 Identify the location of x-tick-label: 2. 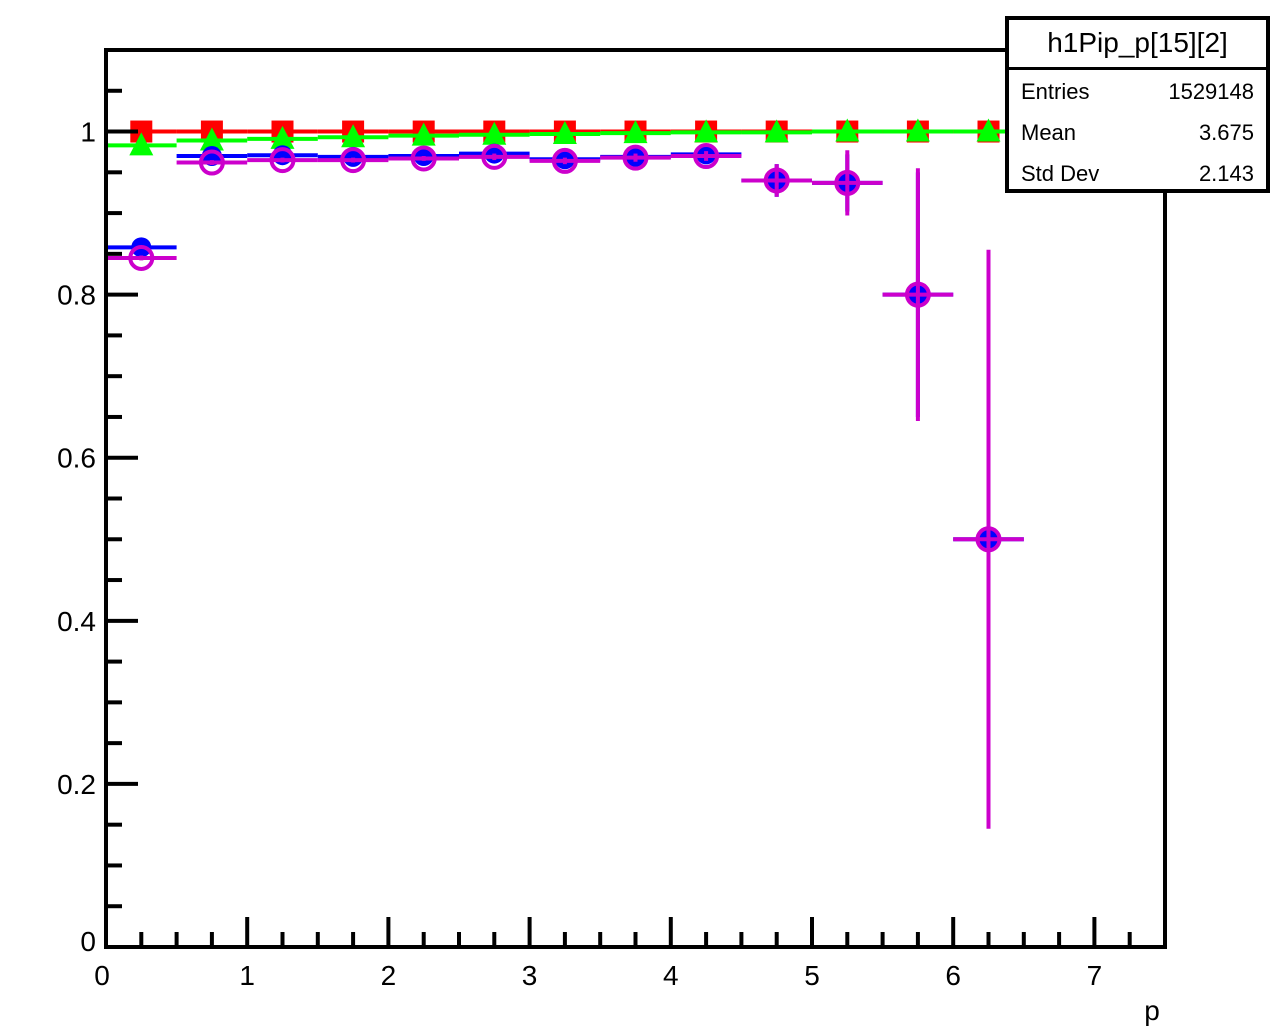
(389, 975).